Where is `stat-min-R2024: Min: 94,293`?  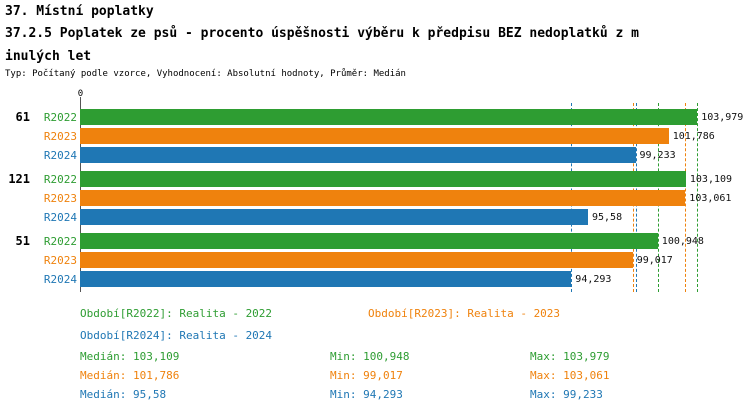 stat-min-R2024: Min: 94,293 is located at coordinates (366, 394).